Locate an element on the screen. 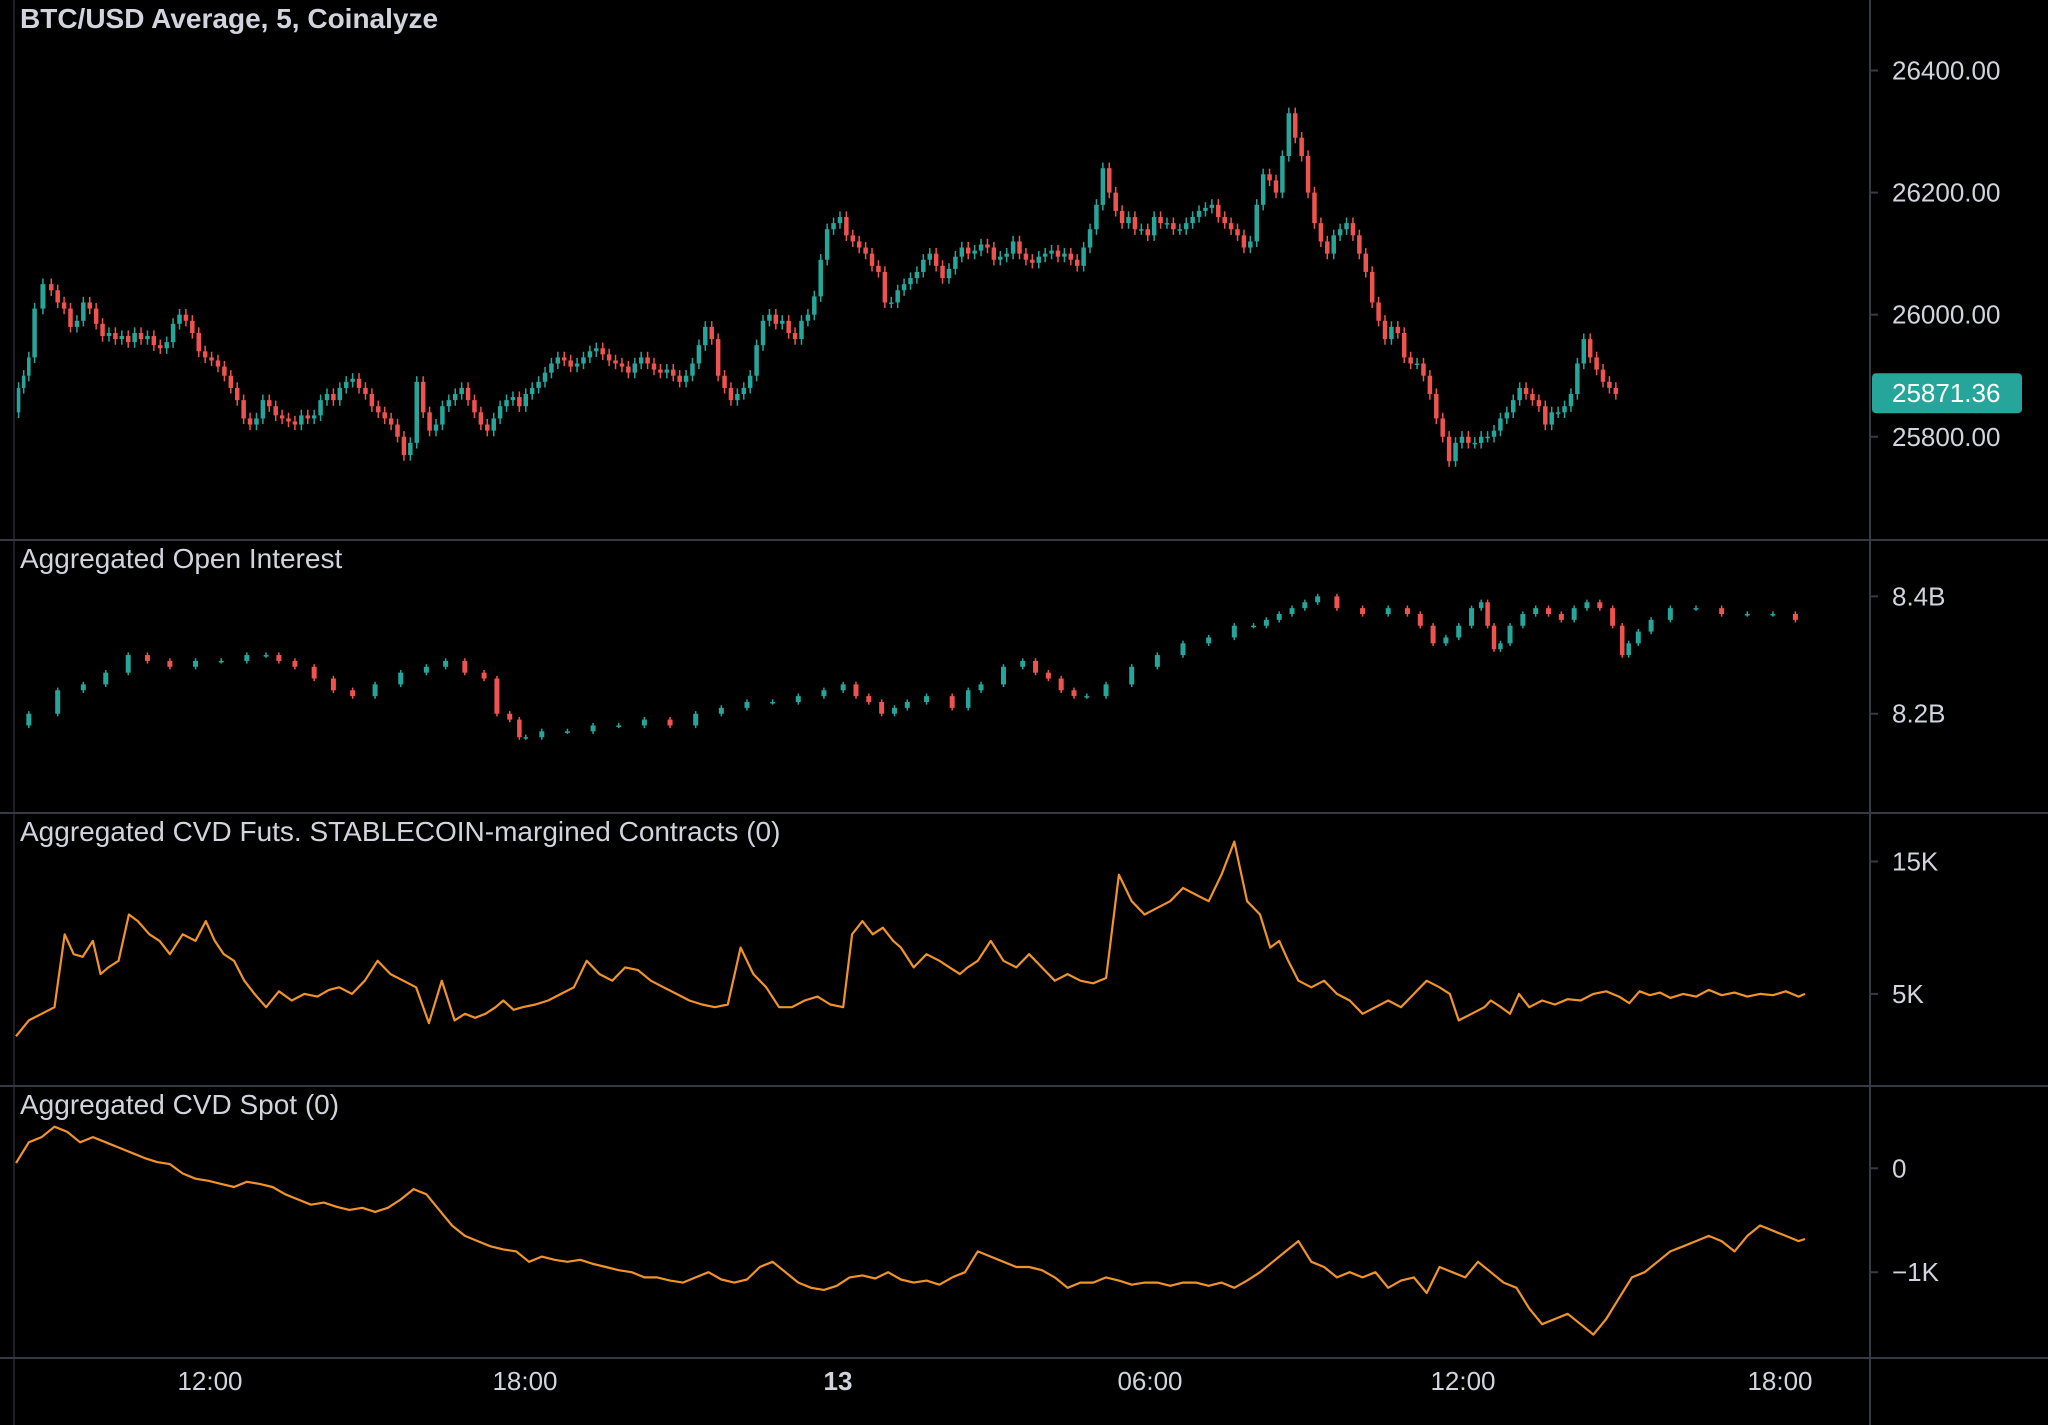  time-tick-label: 06:00 is located at coordinates (1149, 1381).